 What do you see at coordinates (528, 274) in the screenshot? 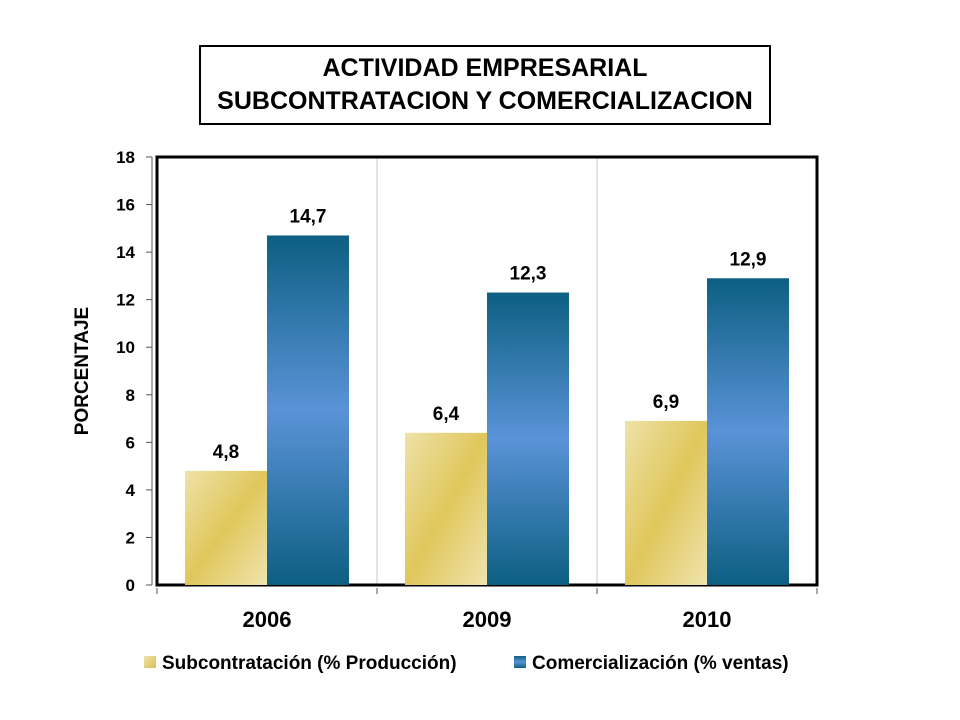
I see `data-label: 12,3` at bounding box center [528, 274].